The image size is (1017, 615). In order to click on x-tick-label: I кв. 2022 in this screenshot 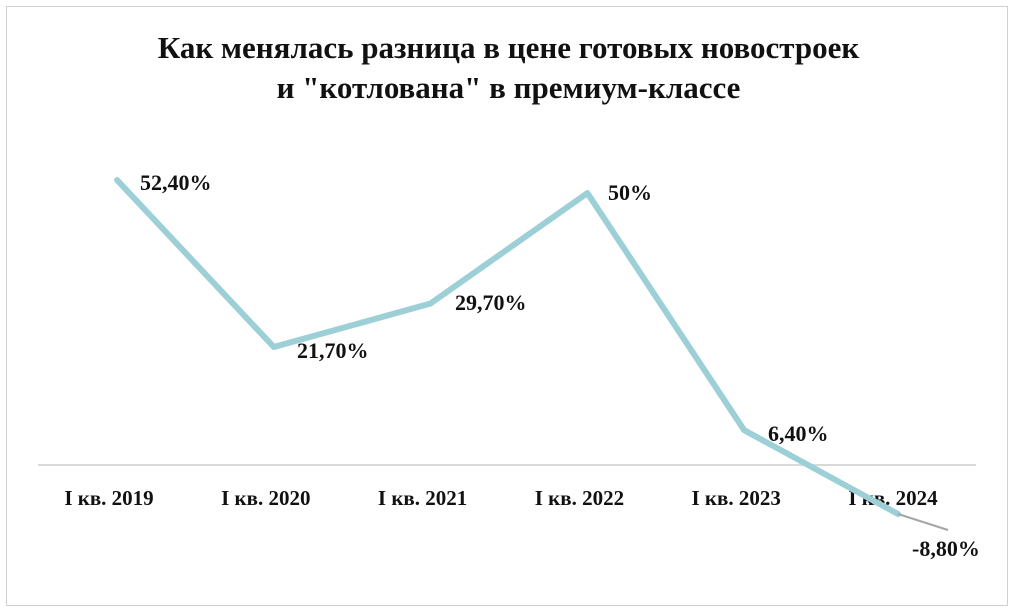, I will do `click(579, 498)`.